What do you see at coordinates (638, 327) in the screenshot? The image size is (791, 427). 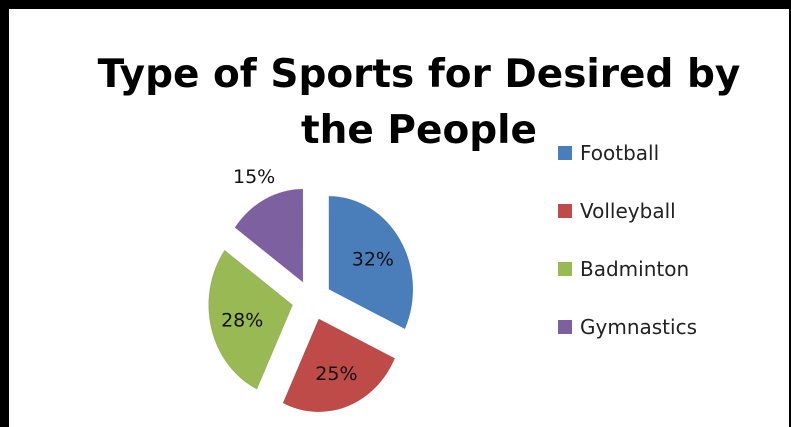 I see `legend-label: Gymnastics` at bounding box center [638, 327].